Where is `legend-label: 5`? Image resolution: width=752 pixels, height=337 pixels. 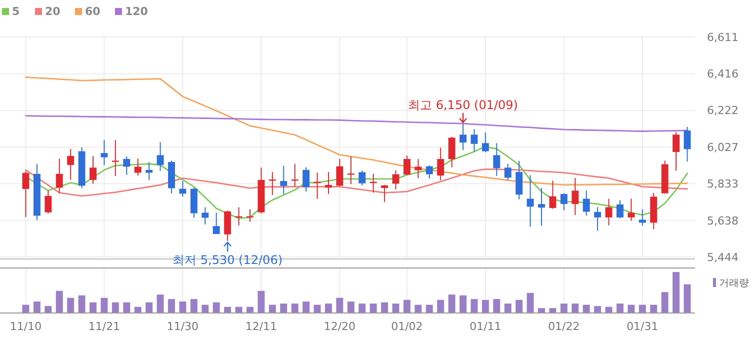 legend-label: 5 is located at coordinates (16, 11).